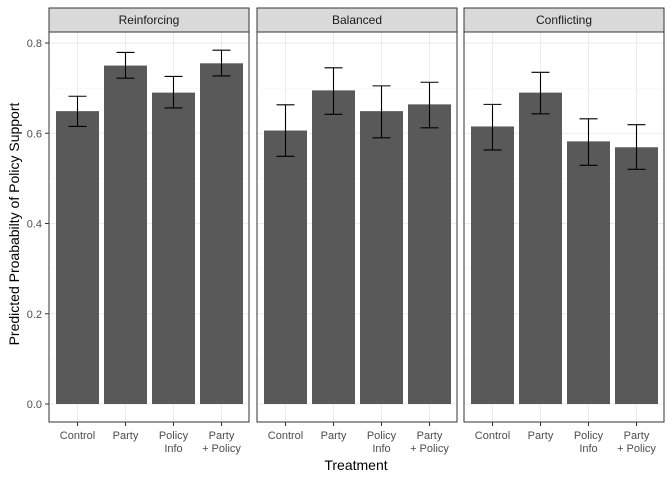 Image resolution: width=672 pixels, height=480 pixels. I want to click on y-tick-label: 0.2, so click(34, 315).